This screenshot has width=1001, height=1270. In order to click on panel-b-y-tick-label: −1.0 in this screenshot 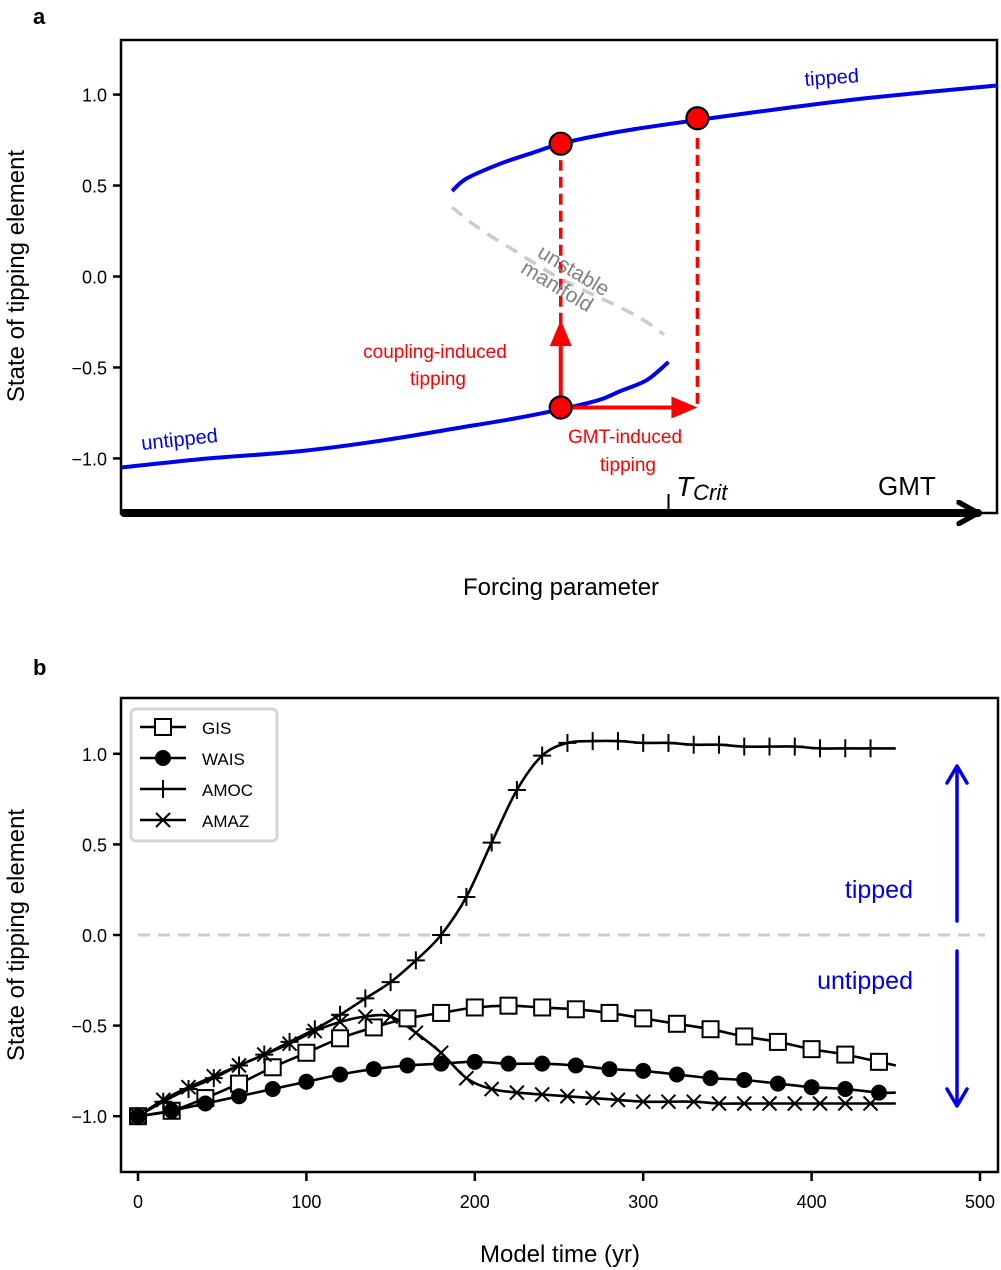, I will do `click(89, 1117)`.